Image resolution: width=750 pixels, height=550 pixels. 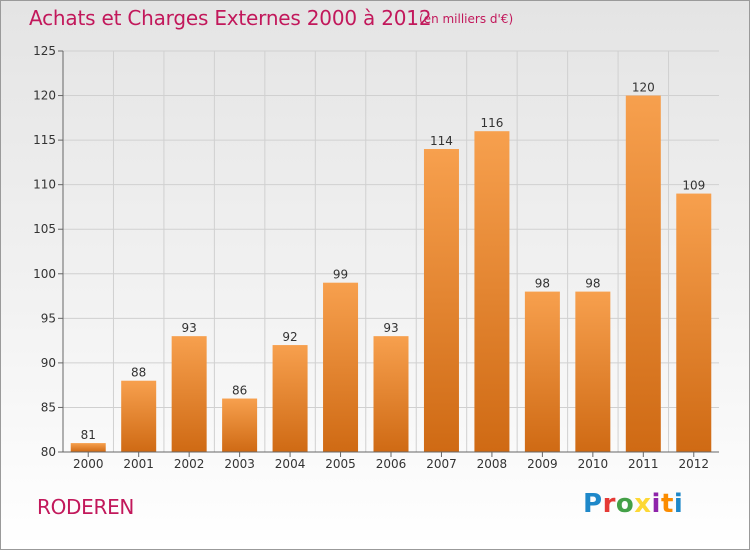 What do you see at coordinates (138, 464) in the screenshot?
I see `x-tick-label: 2001` at bounding box center [138, 464].